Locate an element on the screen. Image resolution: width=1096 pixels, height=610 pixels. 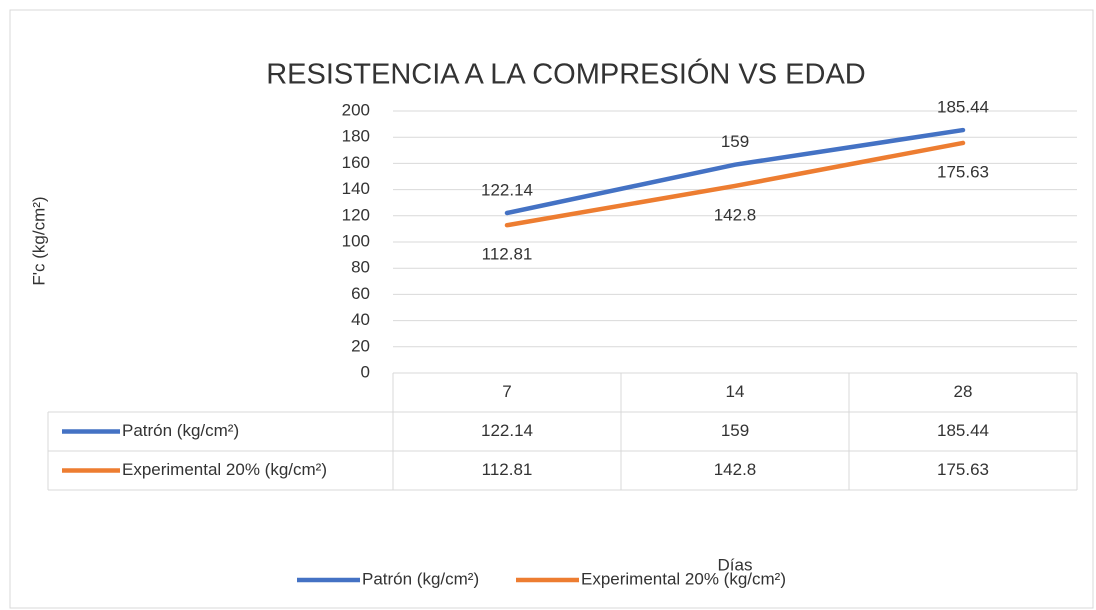
data-label: 185.44 is located at coordinates (963, 107).